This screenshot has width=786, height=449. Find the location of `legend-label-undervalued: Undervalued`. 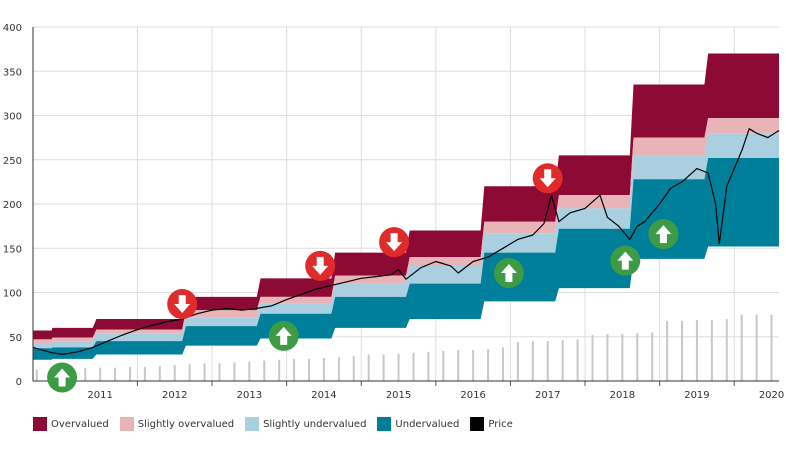

legend-label-undervalued: Undervalued is located at coordinates (427, 424).